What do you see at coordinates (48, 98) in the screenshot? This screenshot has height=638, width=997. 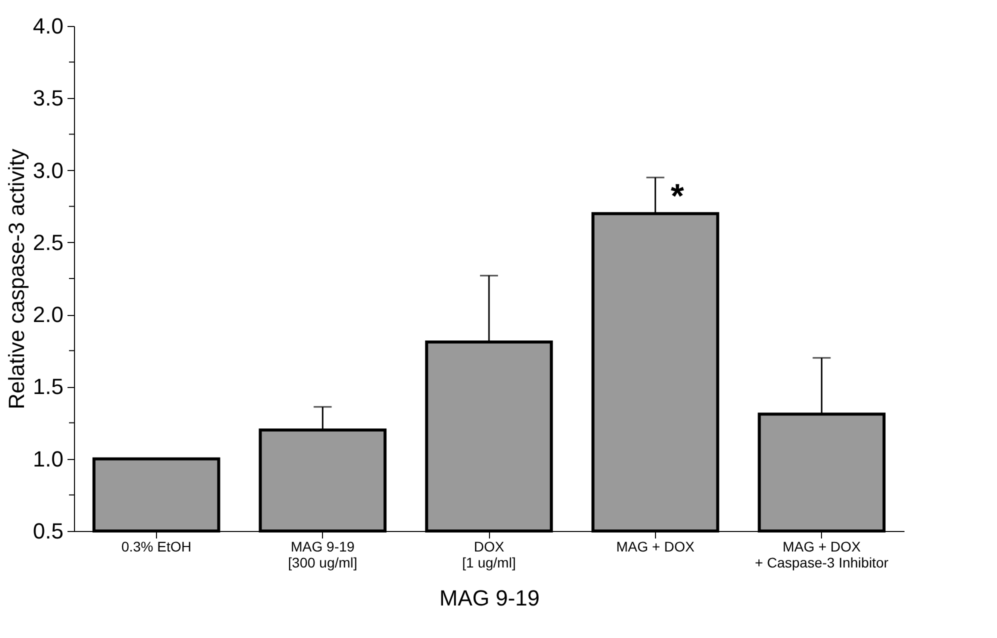 I see `y-tick-label: 3.5` at bounding box center [48, 98].